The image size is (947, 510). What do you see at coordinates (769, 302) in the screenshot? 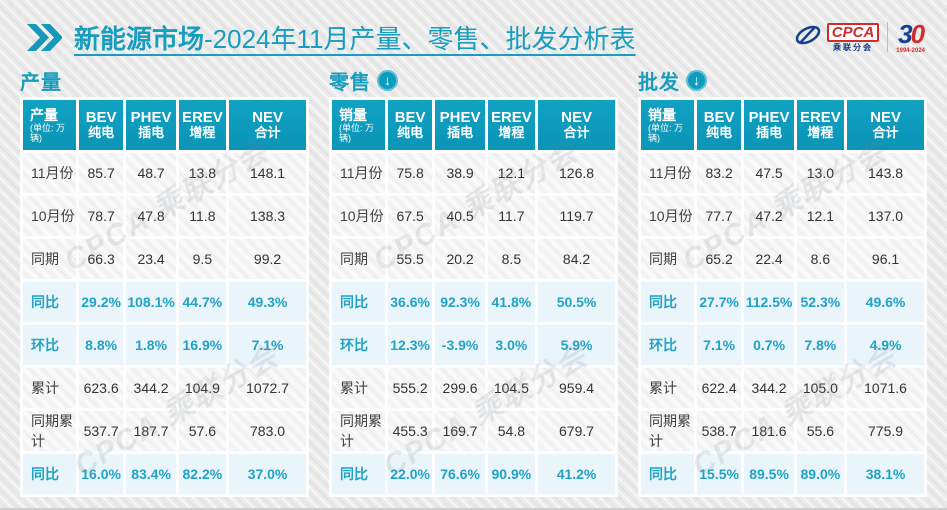
I see `cell-value: 112.5%` at bounding box center [769, 302].